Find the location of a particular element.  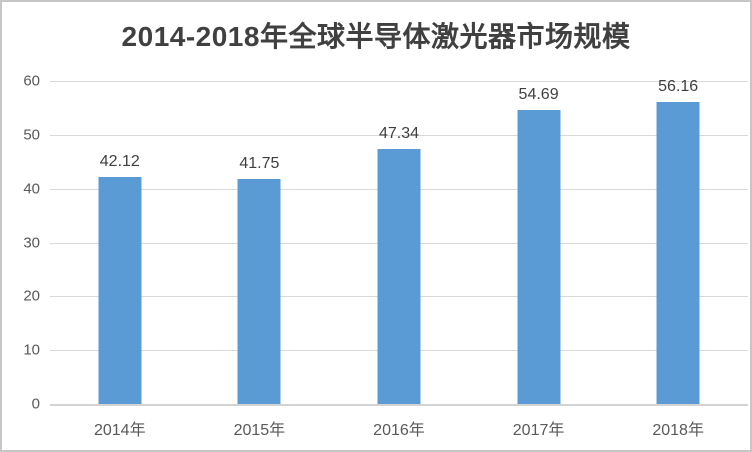

bar-2018年 is located at coordinates (678, 252).